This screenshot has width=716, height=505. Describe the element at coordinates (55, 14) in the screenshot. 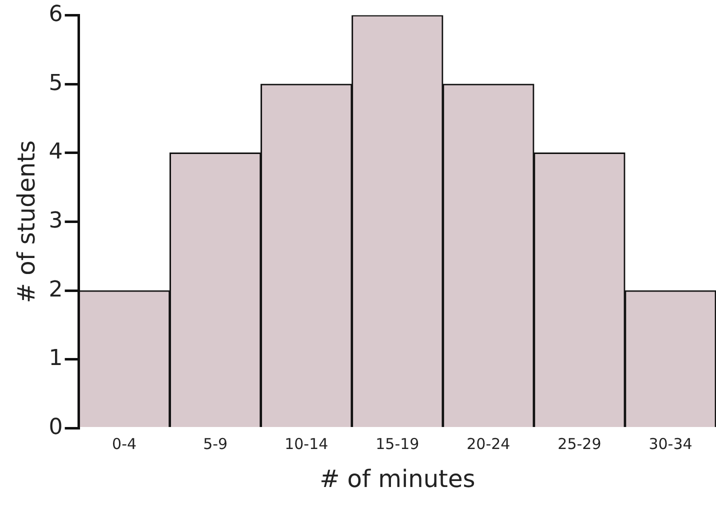

I see `y-tick-label: 6` at that location.